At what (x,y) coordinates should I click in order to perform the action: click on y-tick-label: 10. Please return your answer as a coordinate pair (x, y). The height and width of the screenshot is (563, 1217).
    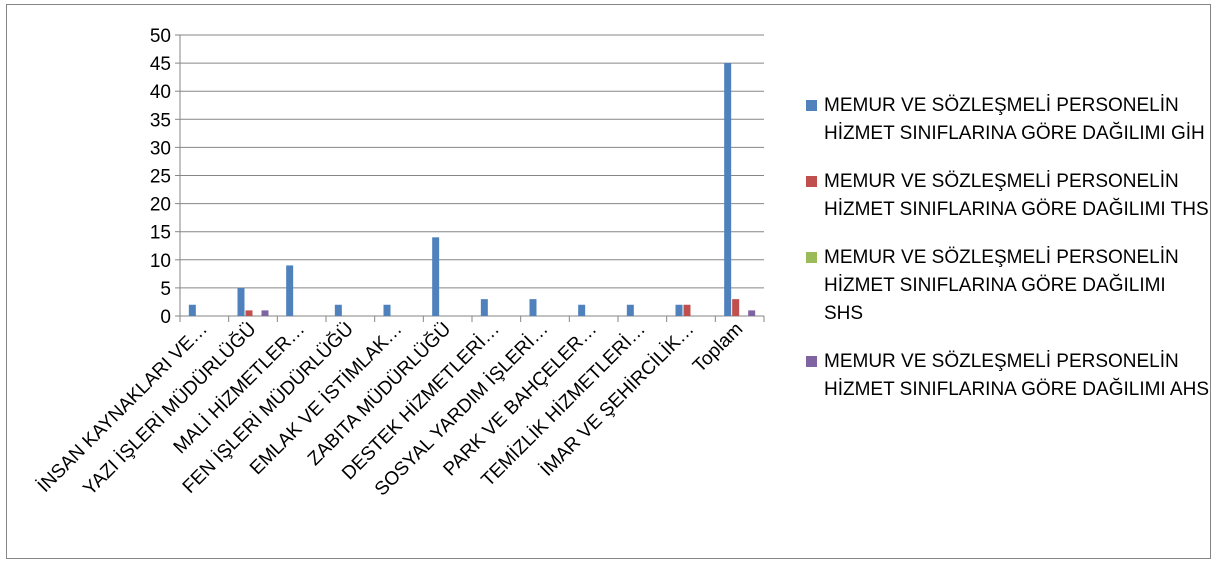
    Looking at the image, I should click on (160, 261).